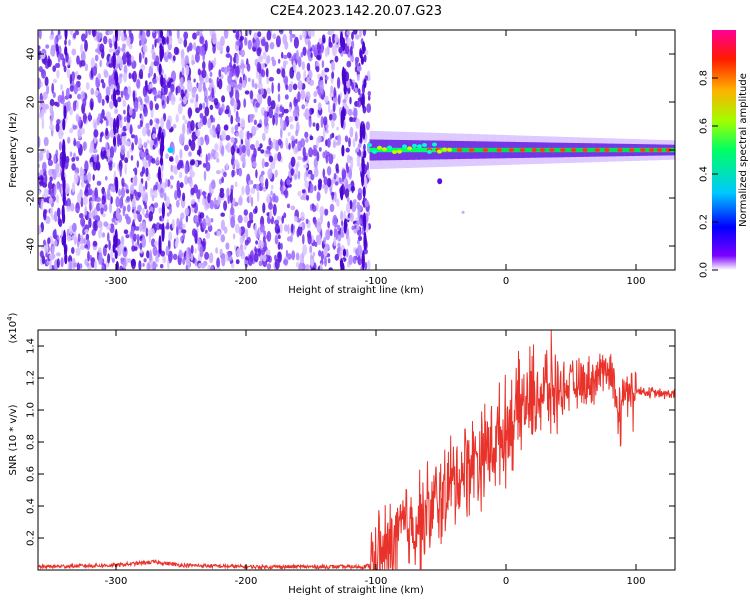  What do you see at coordinates (376, 581) in the screenshot?
I see `snr-x-tick-label: -100` at bounding box center [376, 581].